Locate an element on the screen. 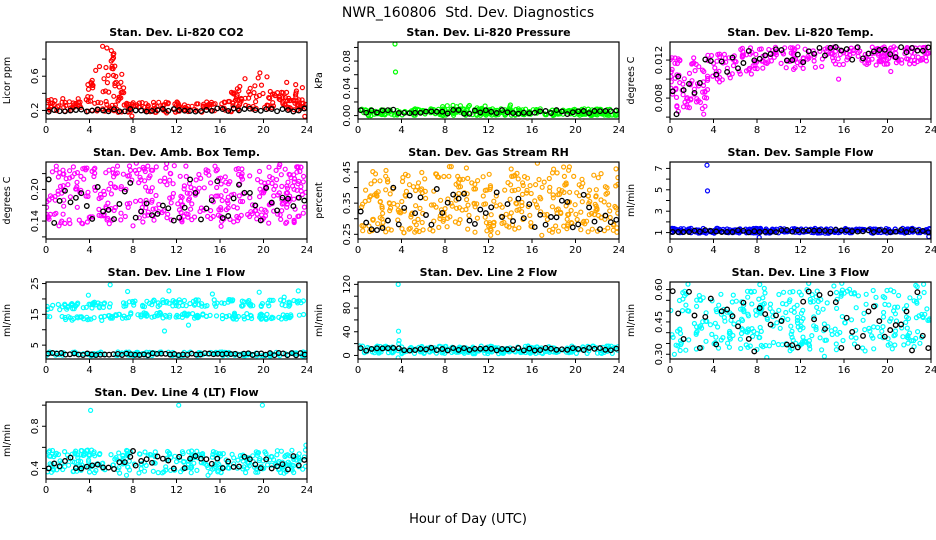  svg-text: 40 is located at coordinates (347, 331).